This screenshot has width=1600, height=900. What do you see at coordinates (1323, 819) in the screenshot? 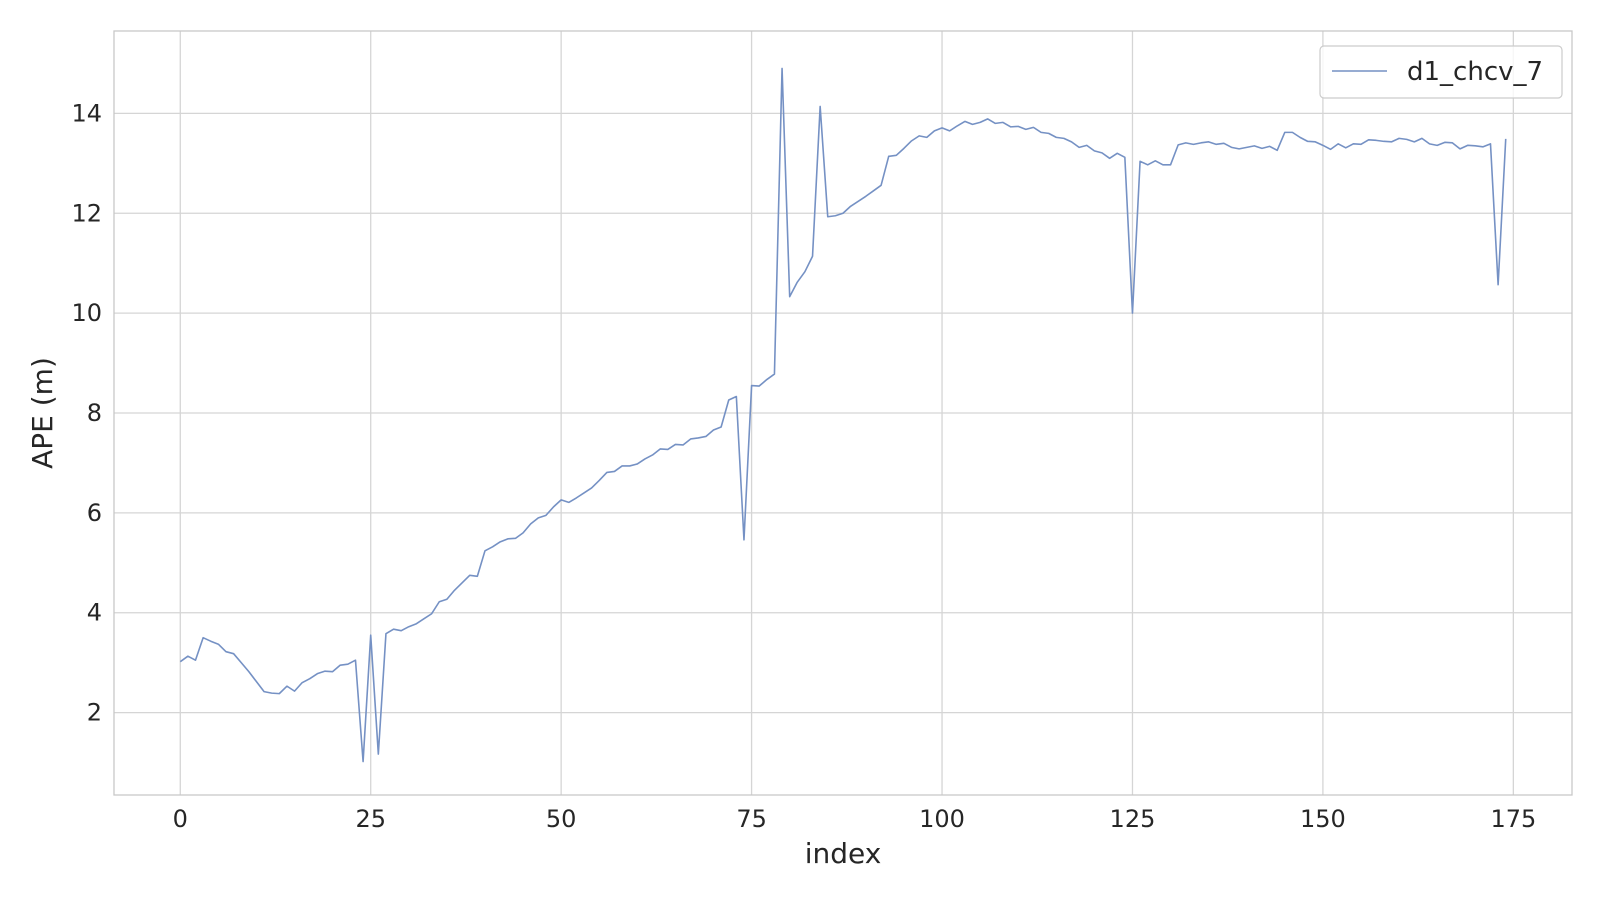
I see `x-tick-label: 150` at bounding box center [1323, 819].